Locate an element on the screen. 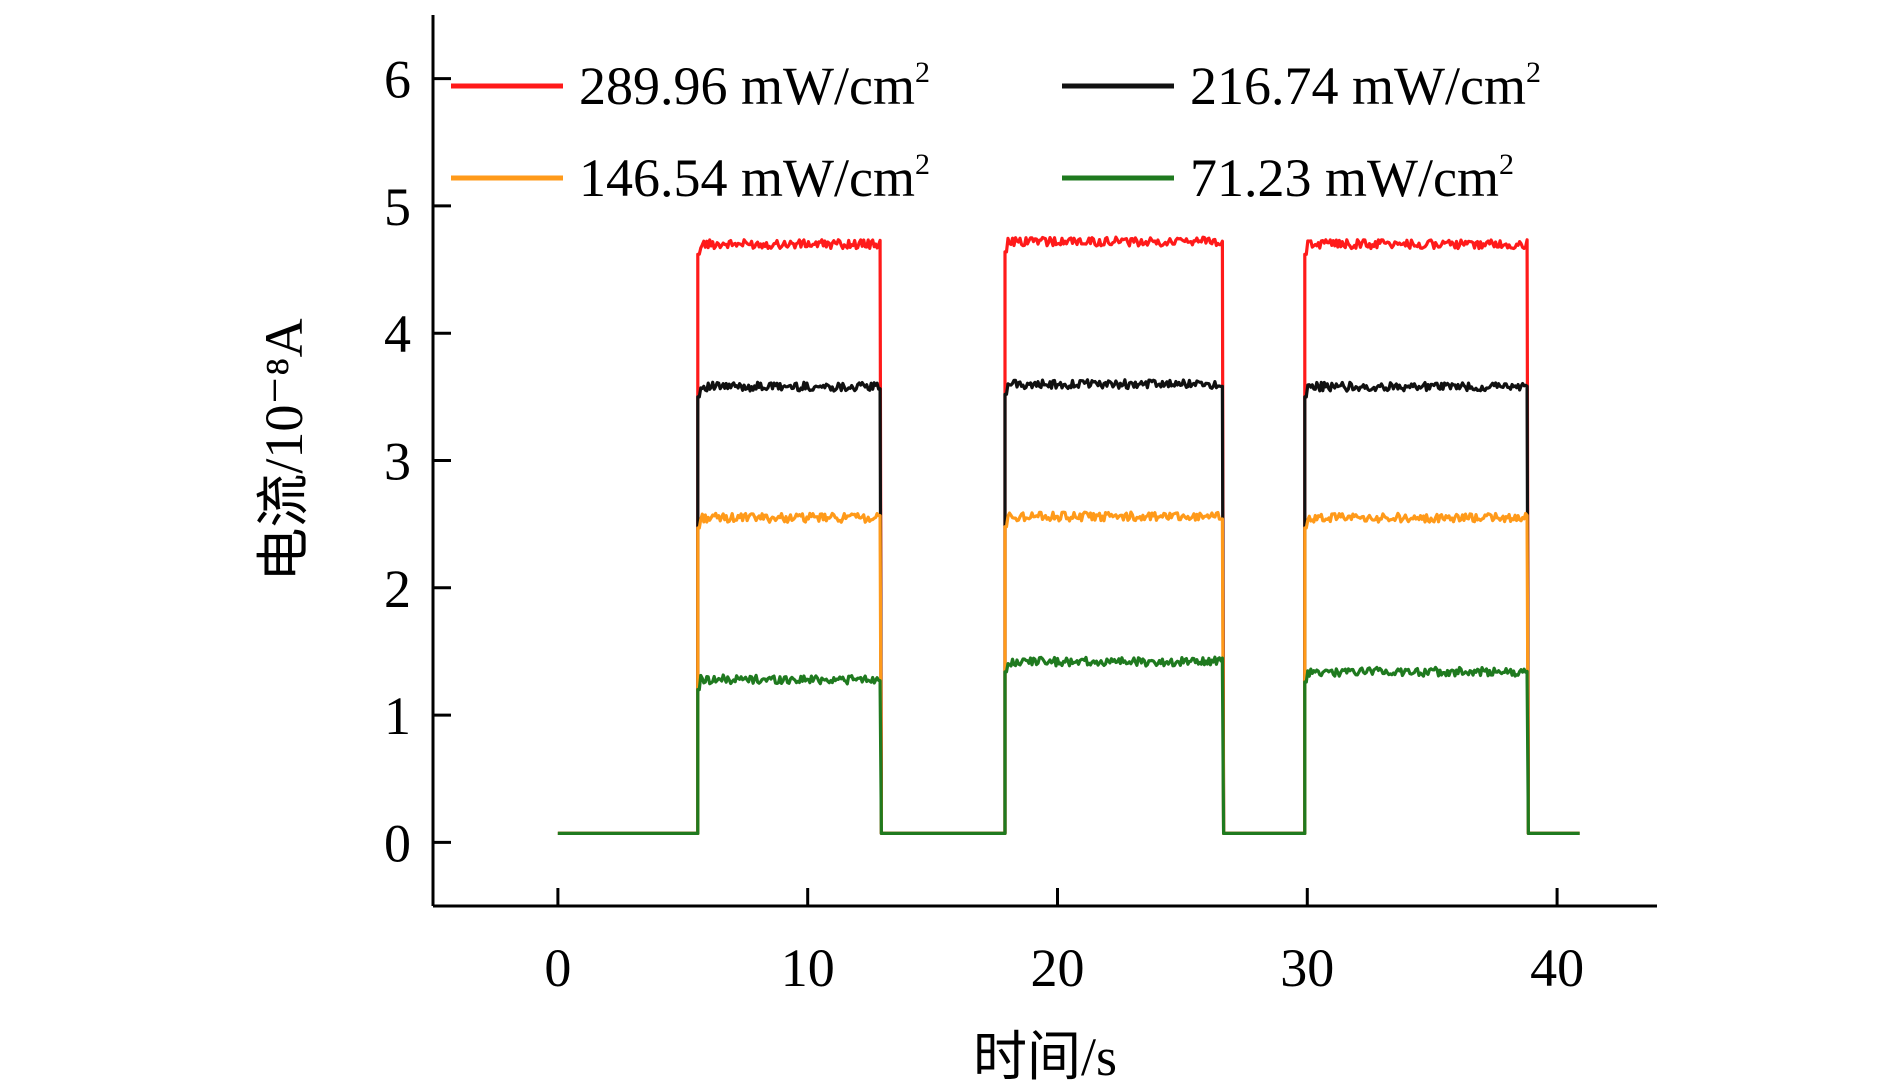 The width and height of the screenshot is (1890, 1080). legend-item-4: 71.23 mW/cm2 is located at coordinates (1288, 178).